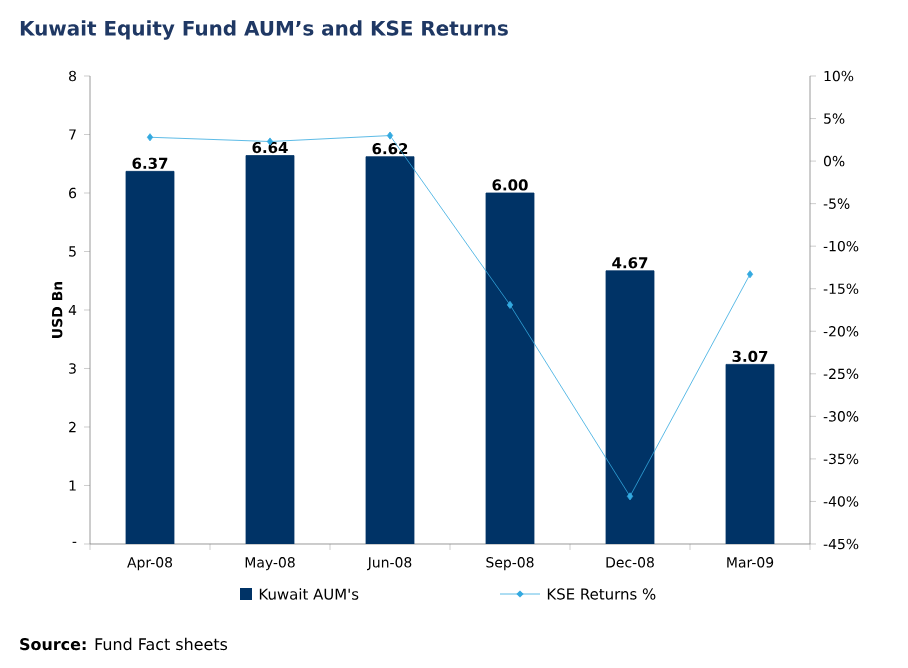 The width and height of the screenshot is (908, 668). I want to click on chart-title: Kuwait Equity Fund AUM’s and KSE Returns, so click(264, 30).